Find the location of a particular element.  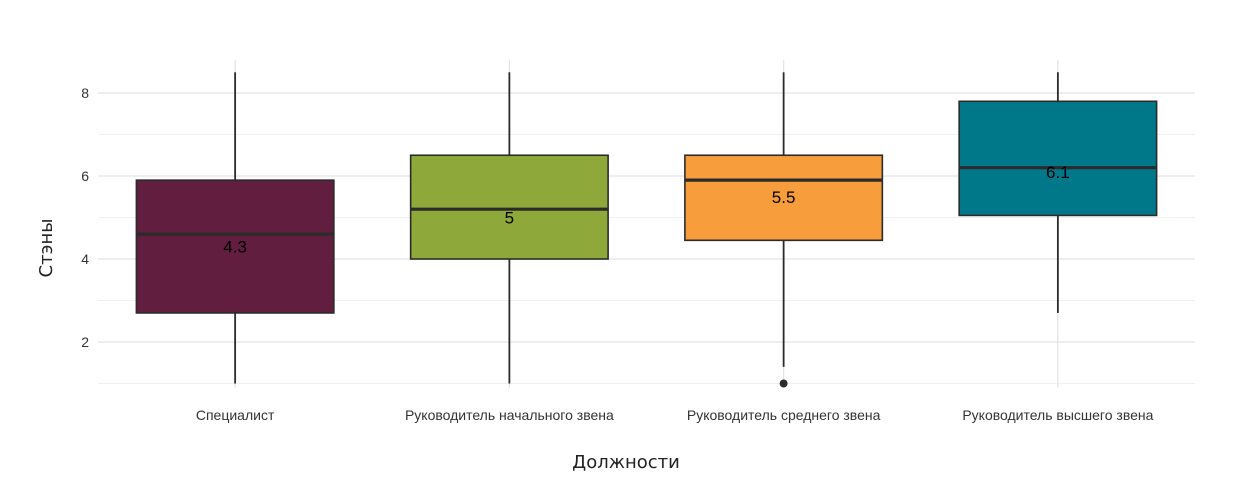

x-axis-title: Должности is located at coordinates (626, 462).